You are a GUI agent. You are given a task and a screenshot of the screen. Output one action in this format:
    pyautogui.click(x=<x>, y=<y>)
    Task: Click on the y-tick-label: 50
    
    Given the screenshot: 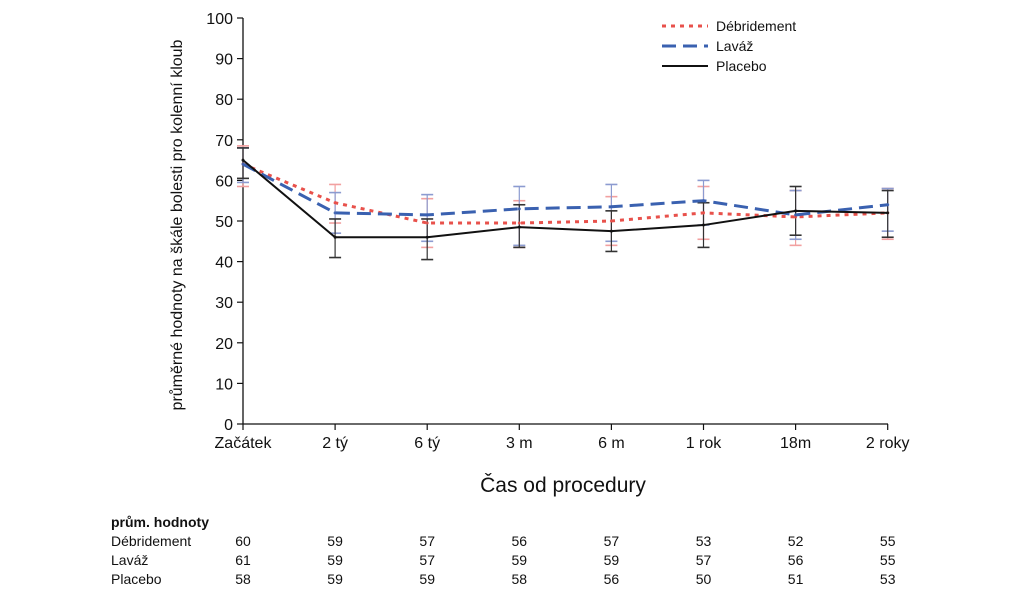 What is the action you would take?
    pyautogui.click(x=224, y=222)
    